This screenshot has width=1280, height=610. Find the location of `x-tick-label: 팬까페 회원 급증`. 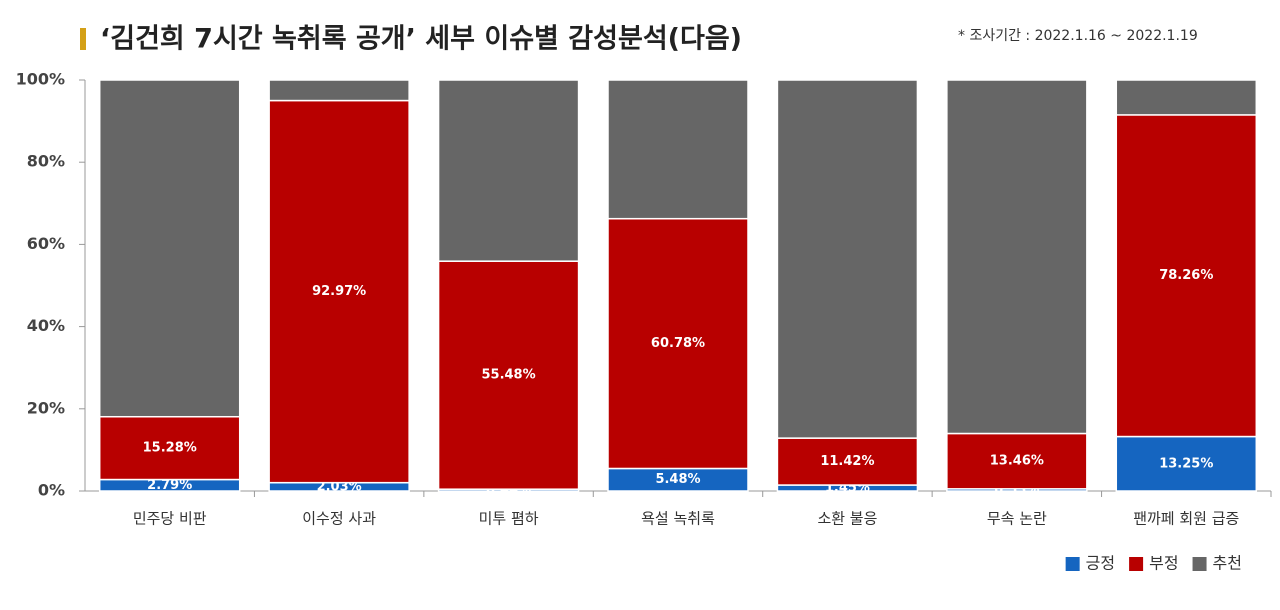

x-tick-label: 팬까페 회원 급증 is located at coordinates (1186, 519).